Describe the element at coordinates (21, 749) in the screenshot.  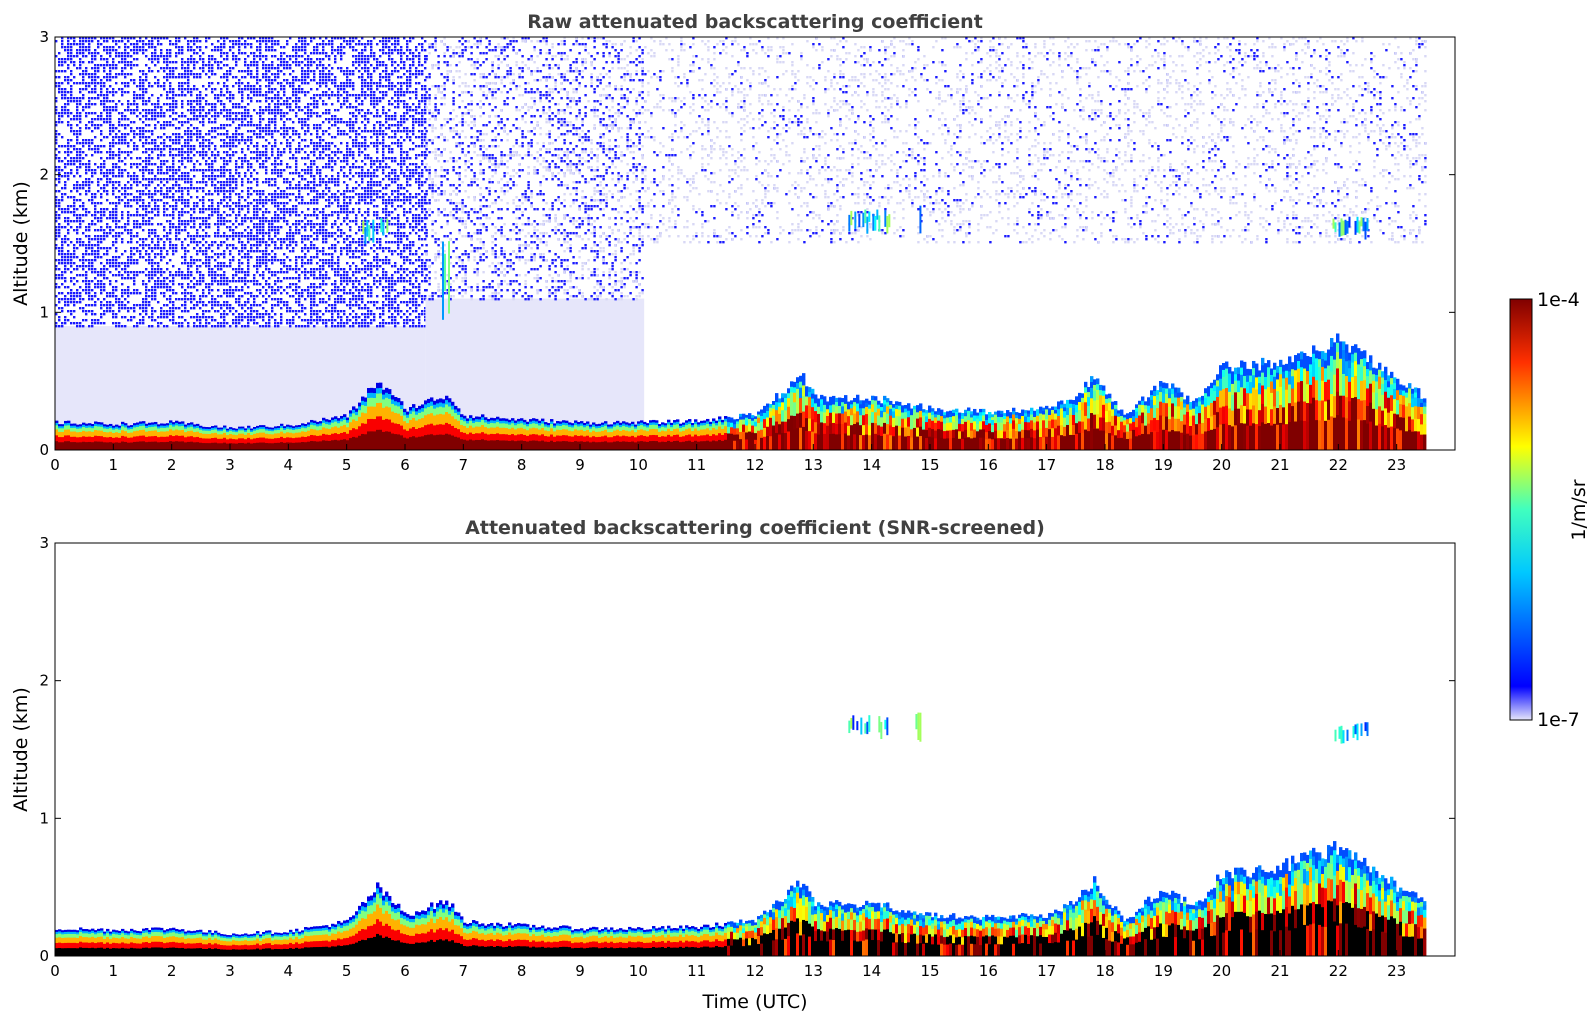
I see `panel-screened-ylabel: Altitude (km)` at that location.